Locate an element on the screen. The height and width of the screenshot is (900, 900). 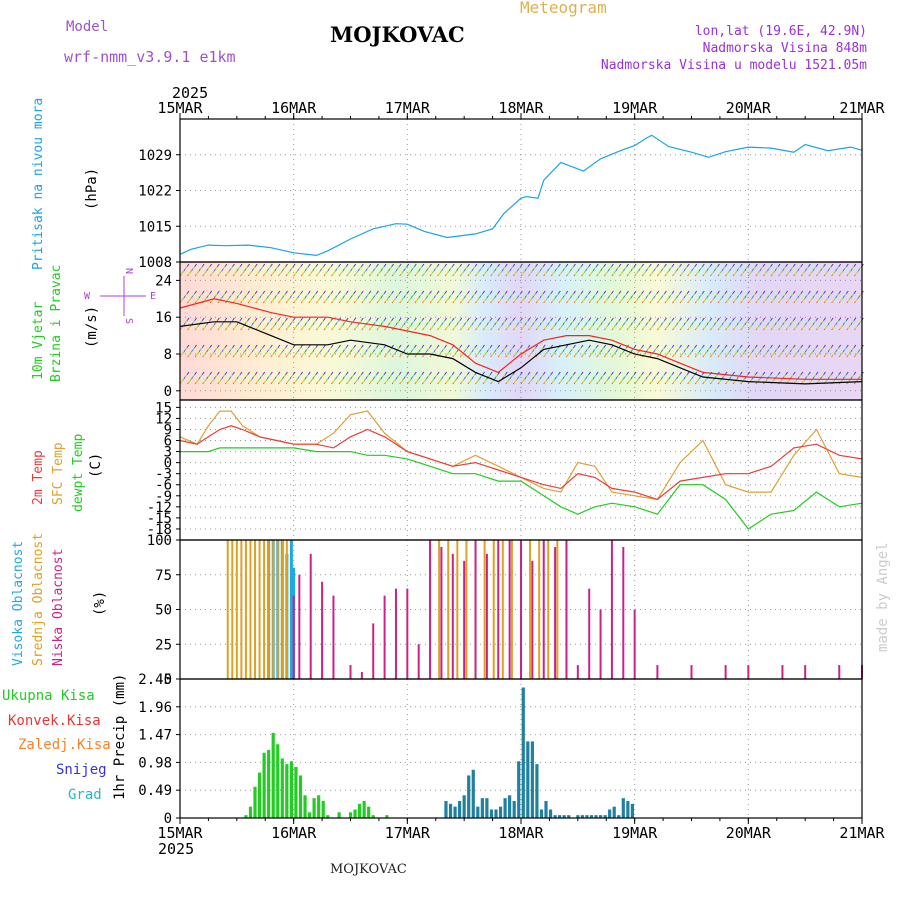
y-tick-label: 3 is located at coordinates (168, 453).